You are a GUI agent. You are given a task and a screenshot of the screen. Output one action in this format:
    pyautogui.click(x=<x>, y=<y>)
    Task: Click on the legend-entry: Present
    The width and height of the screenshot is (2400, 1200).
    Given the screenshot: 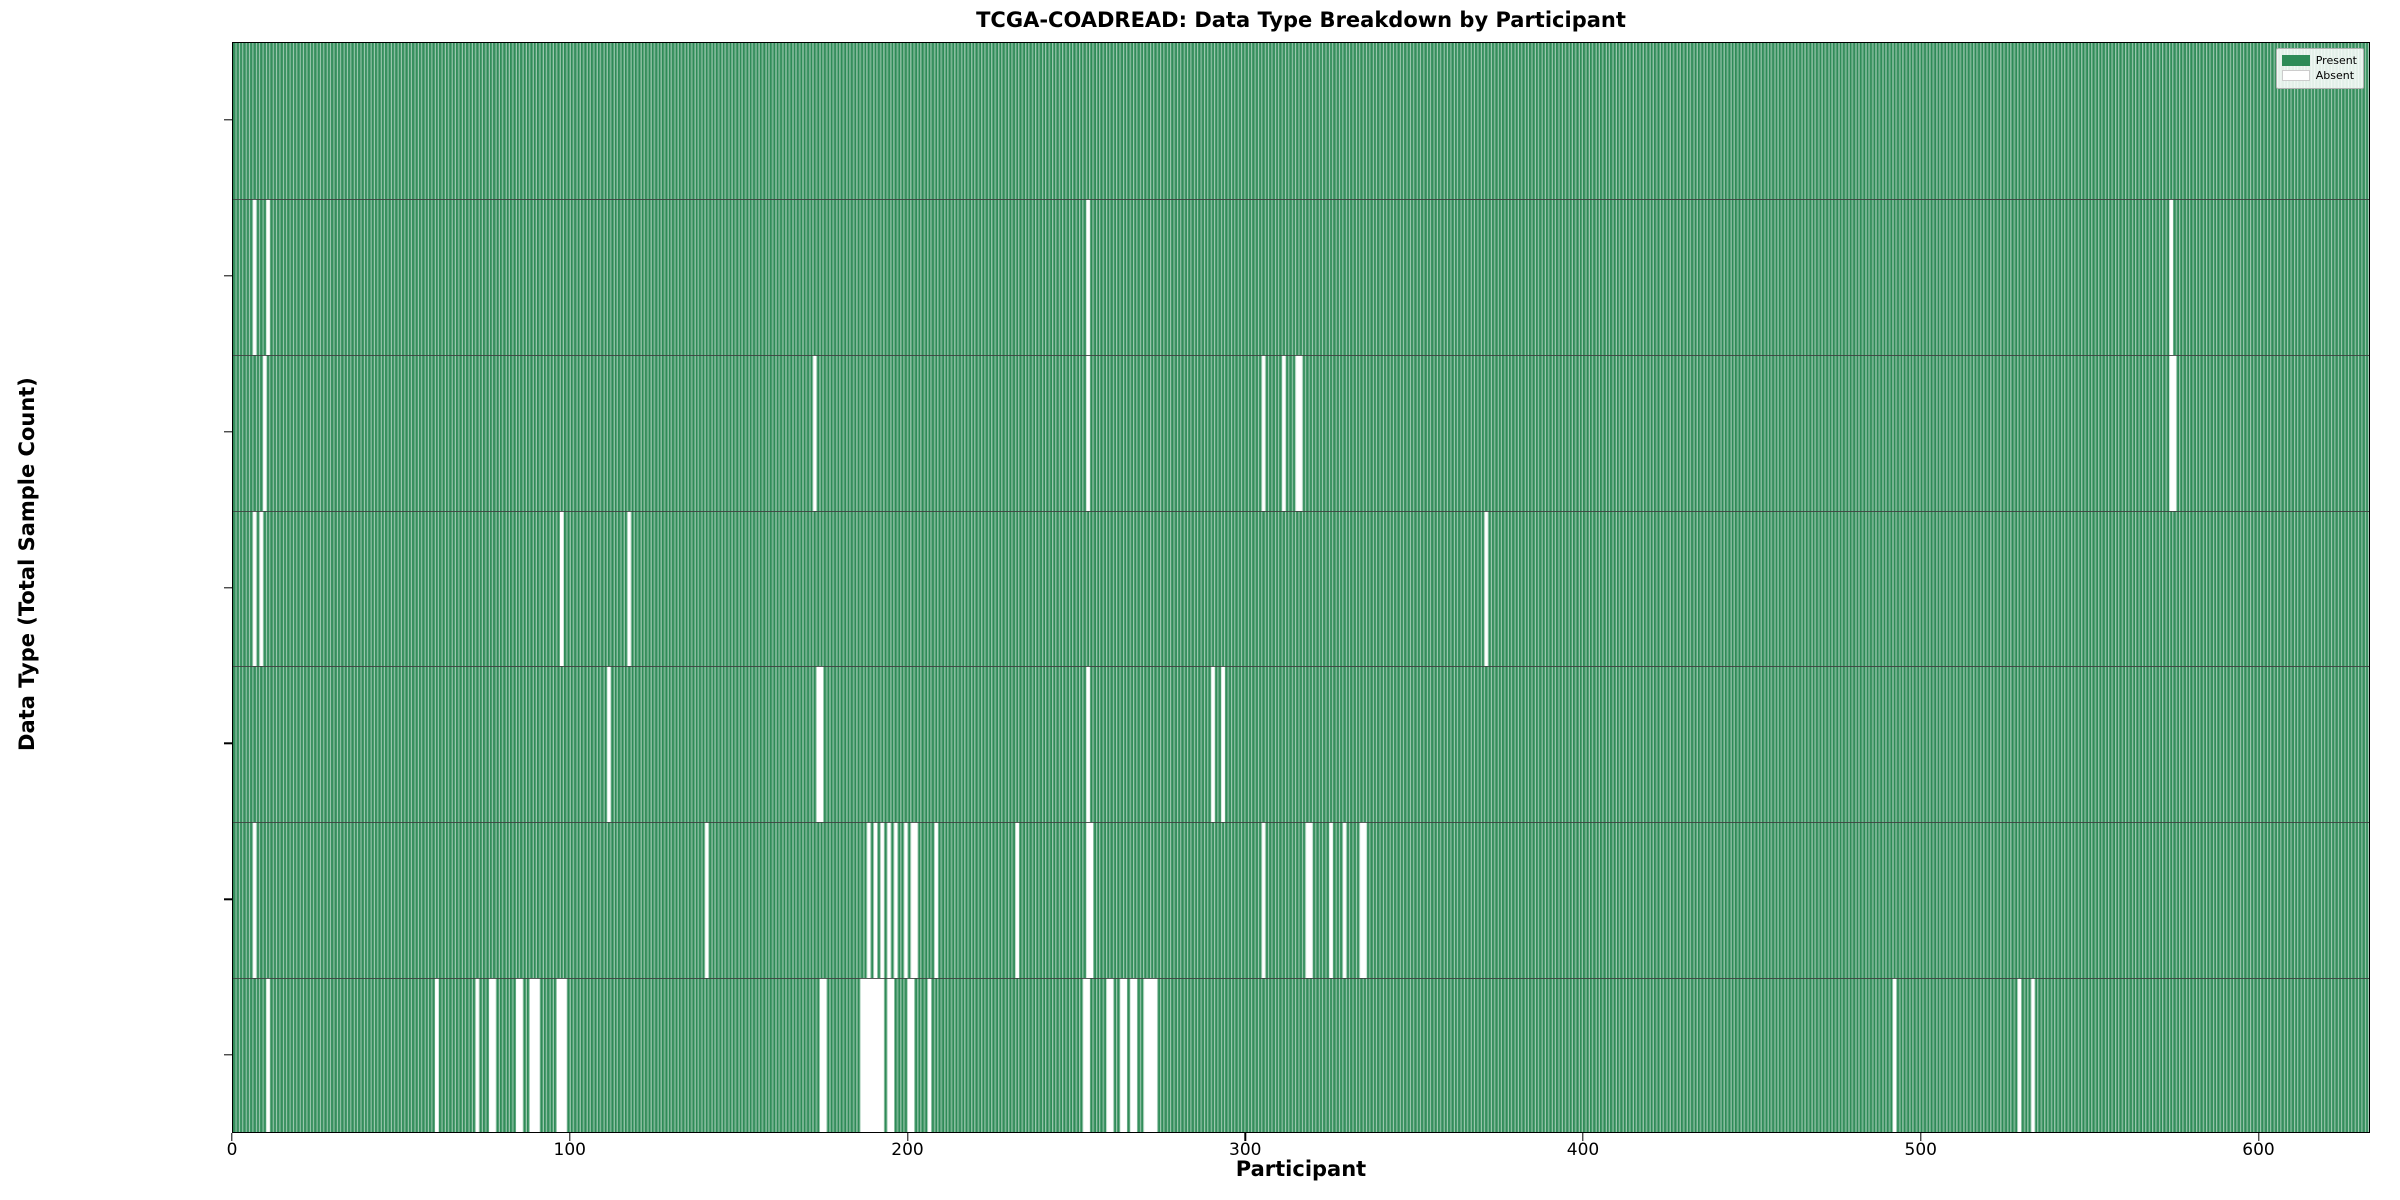 What is the action you would take?
    pyautogui.click(x=2319, y=61)
    